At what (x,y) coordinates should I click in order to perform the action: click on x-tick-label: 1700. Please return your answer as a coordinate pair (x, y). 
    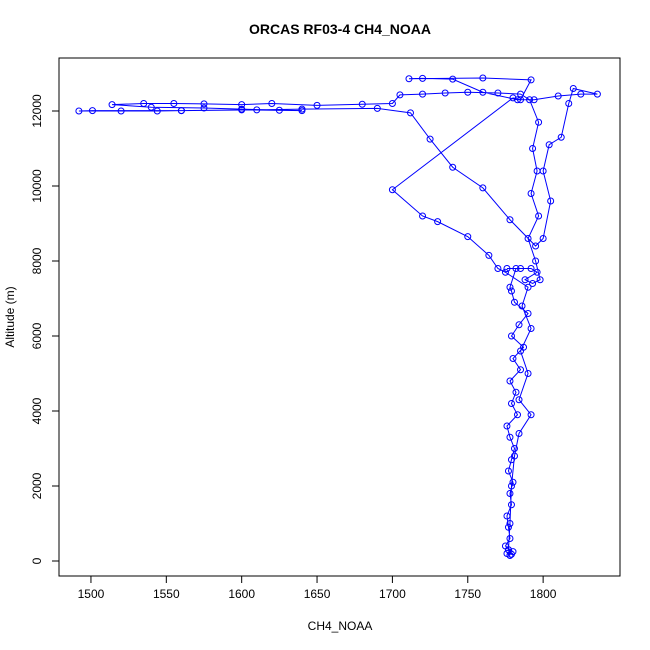
    Looking at the image, I should click on (392, 594).